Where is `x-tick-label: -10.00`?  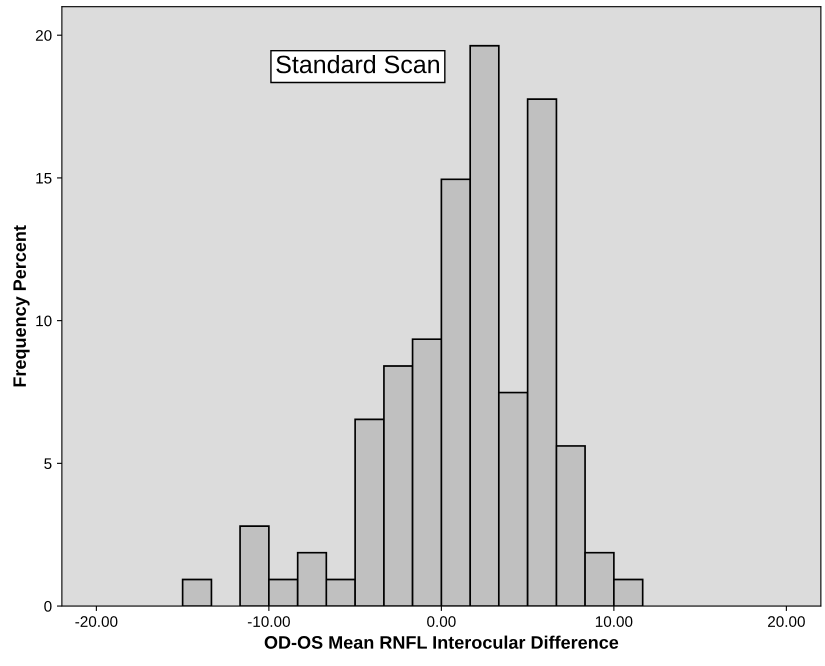
x-tick-label: -10.00 is located at coordinates (269, 622).